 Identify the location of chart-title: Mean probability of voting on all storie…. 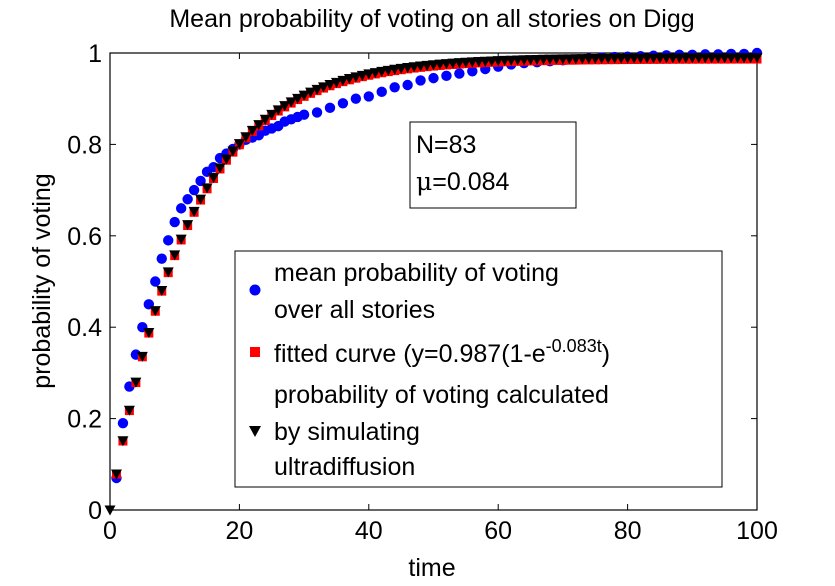
(431, 19).